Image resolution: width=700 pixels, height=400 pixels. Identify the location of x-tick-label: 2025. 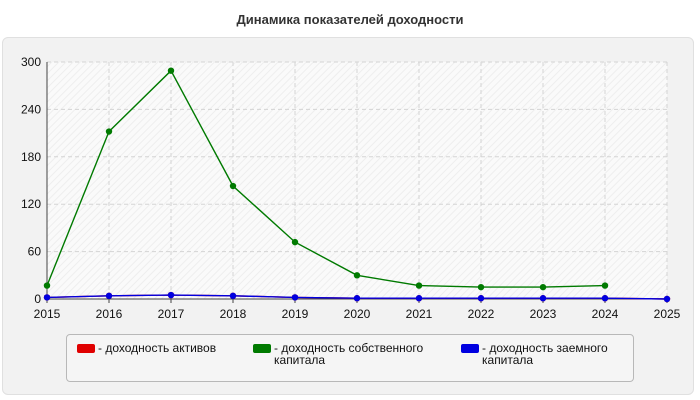
(667, 314).